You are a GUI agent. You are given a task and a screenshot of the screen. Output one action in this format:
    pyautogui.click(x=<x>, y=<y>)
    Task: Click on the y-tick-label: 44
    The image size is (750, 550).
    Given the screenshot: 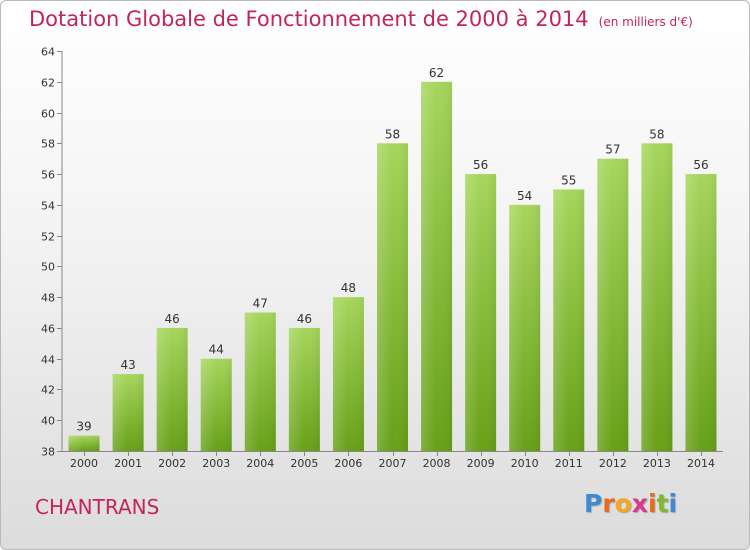 What is the action you would take?
    pyautogui.click(x=48, y=360)
    